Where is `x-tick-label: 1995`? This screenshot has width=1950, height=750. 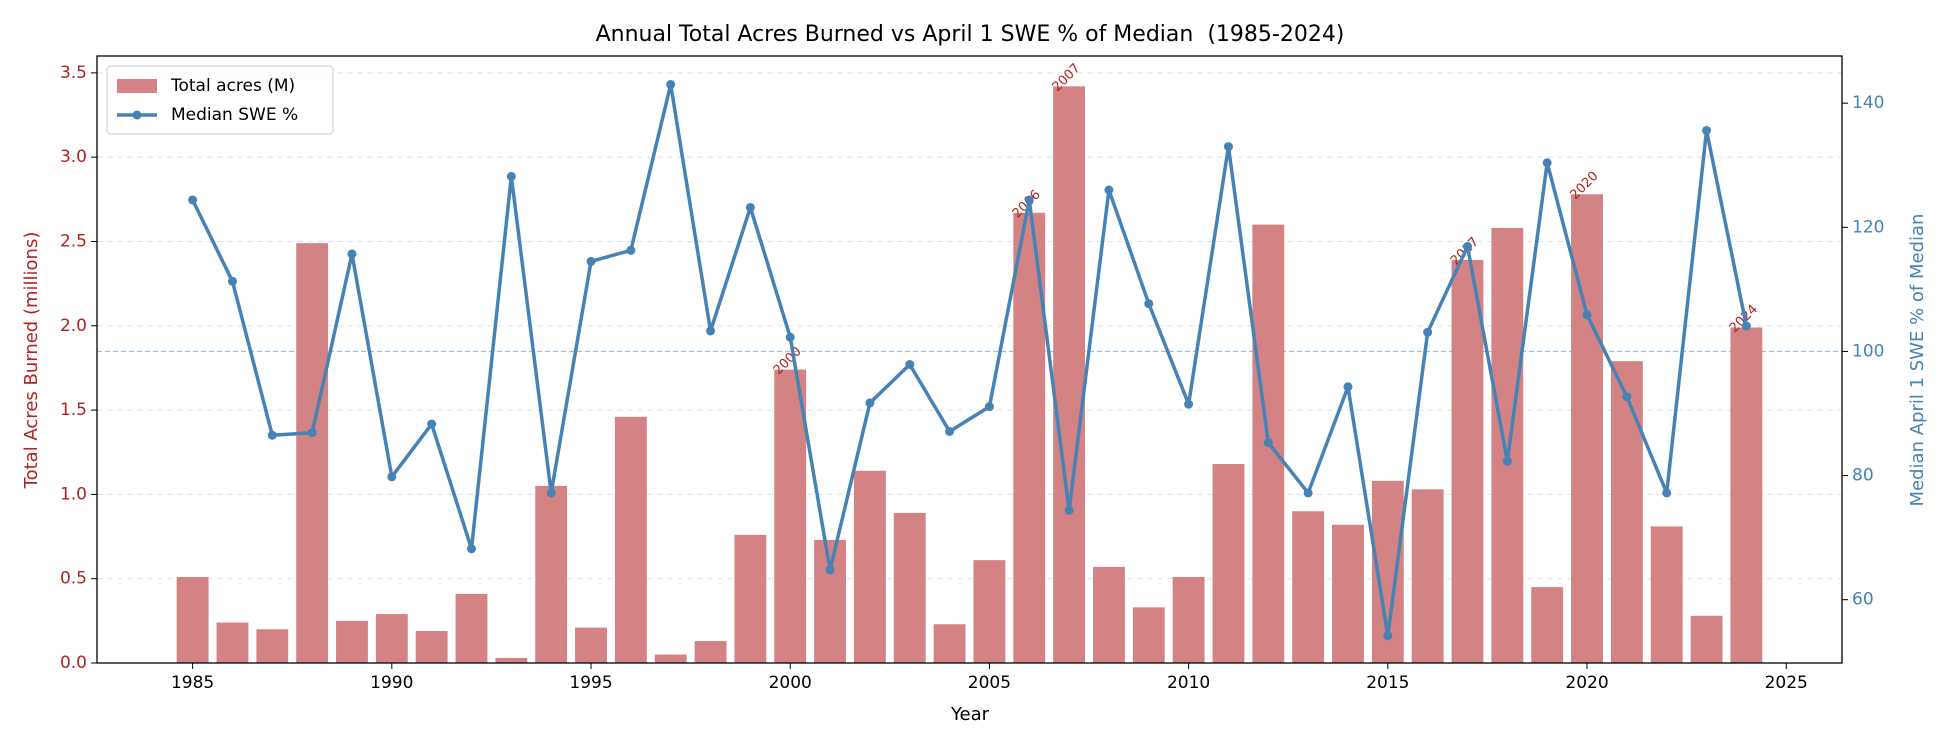 x-tick-label: 1995 is located at coordinates (590, 683).